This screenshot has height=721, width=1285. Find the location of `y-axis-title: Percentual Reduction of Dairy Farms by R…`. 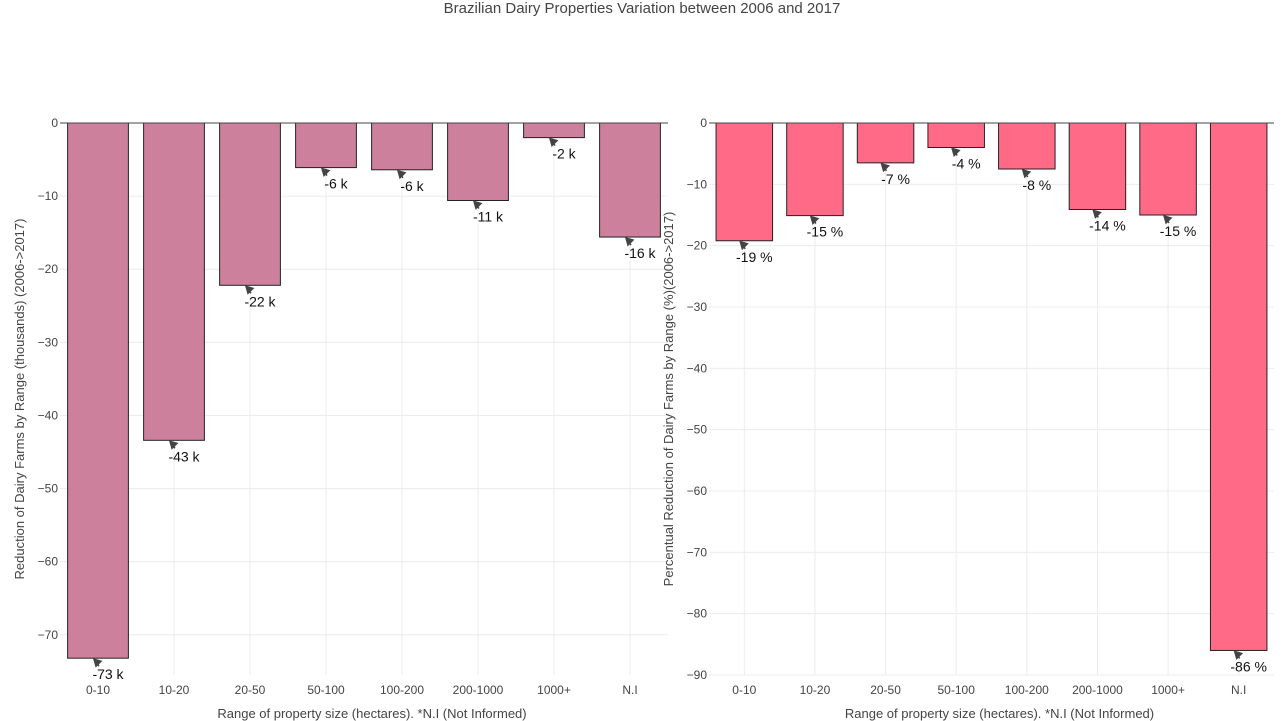

y-axis-title: Percentual Reduction of Dairy Farms by R… is located at coordinates (668, 399).